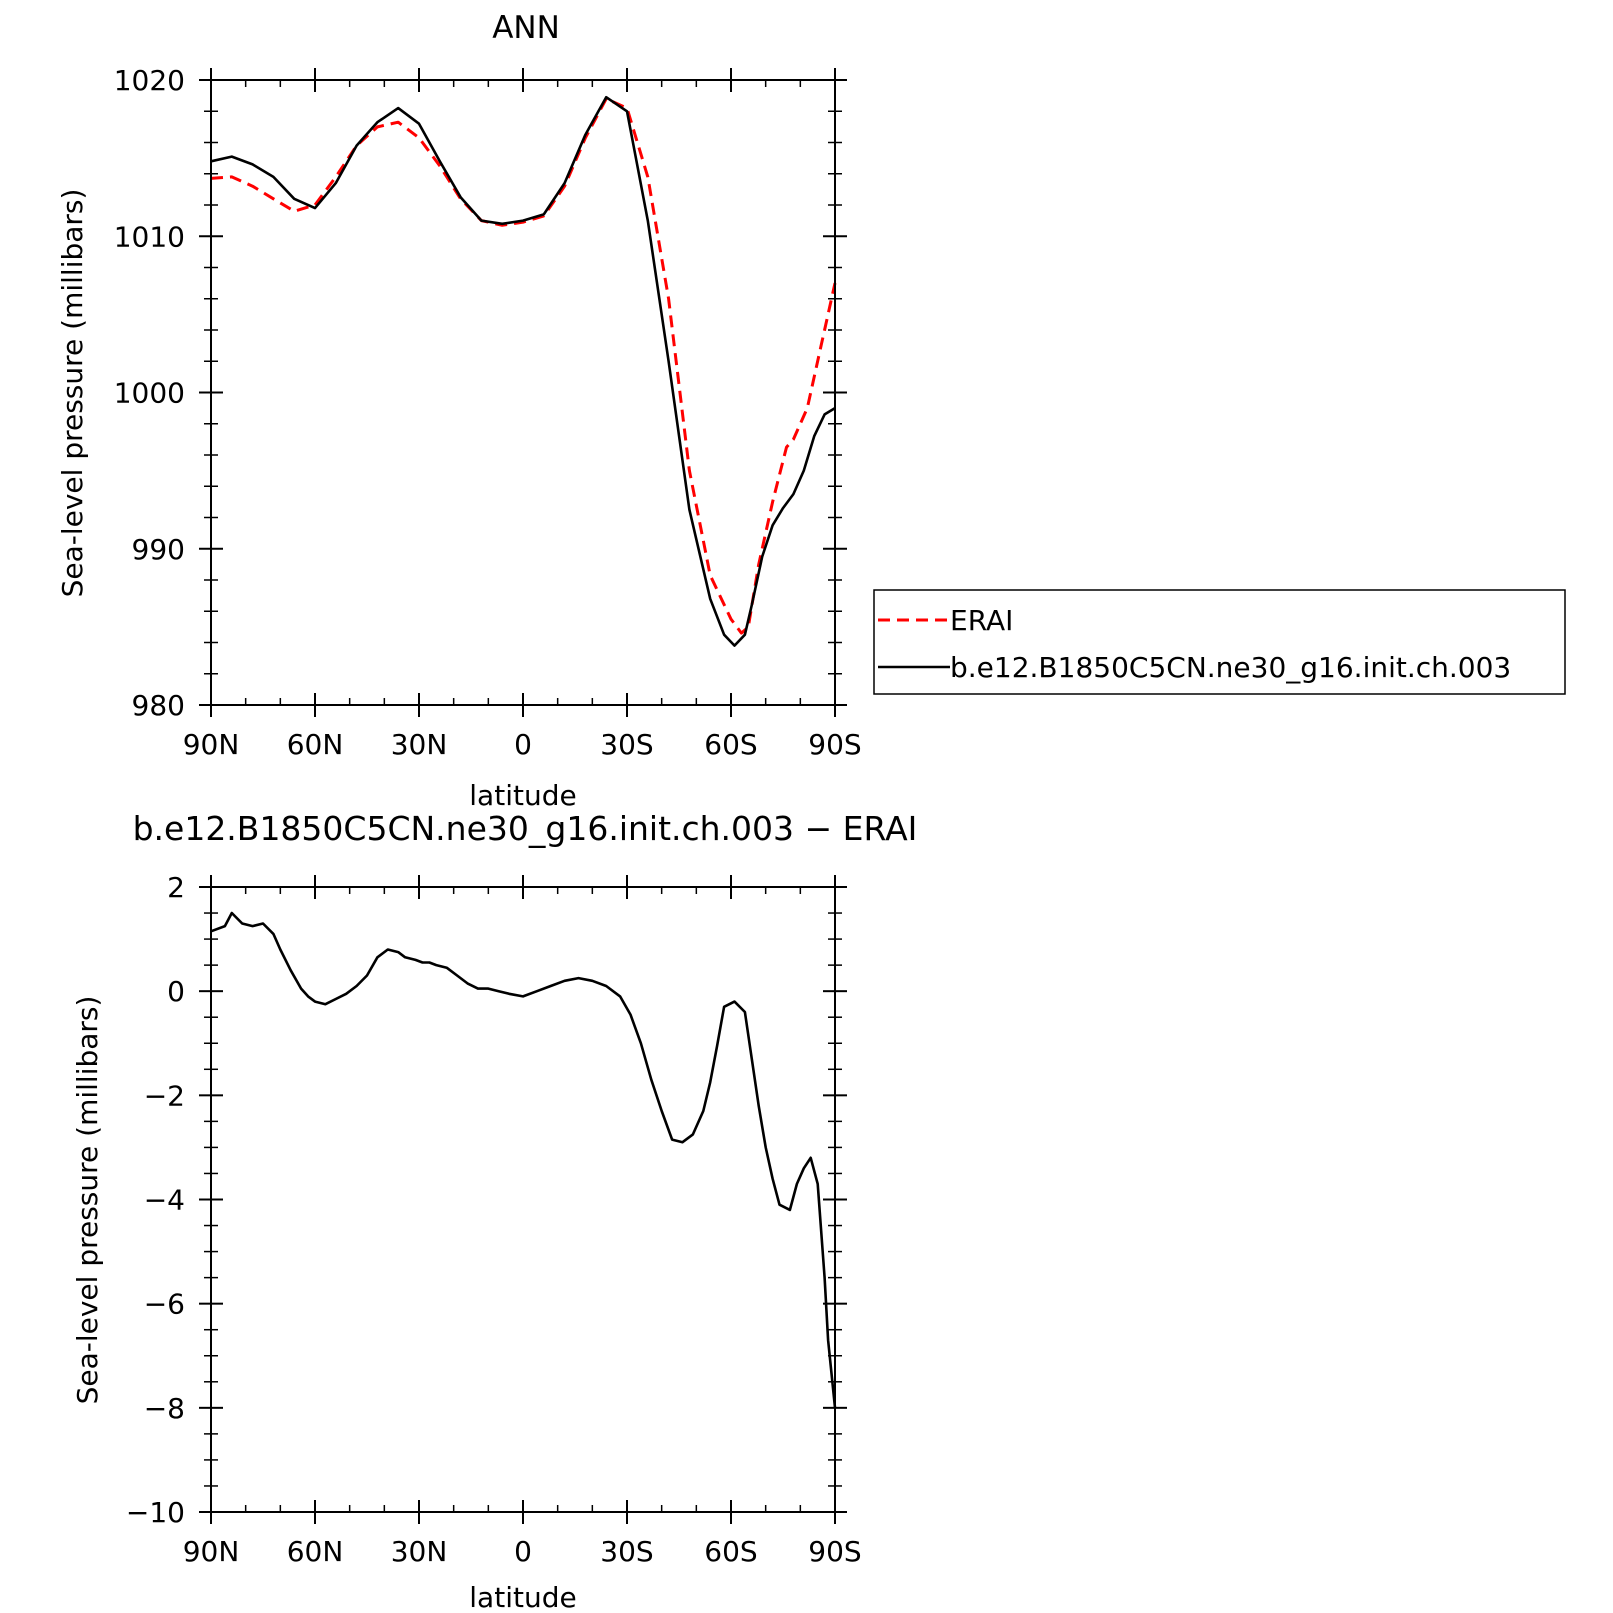  Describe the element at coordinates (523, 744) in the screenshot. I see `top-xtick-label: 0` at that location.